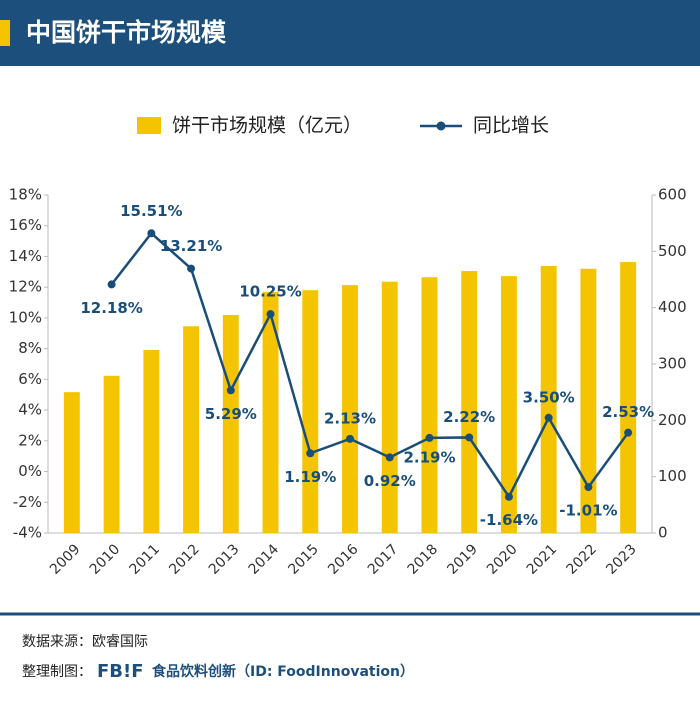  Describe the element at coordinates (267, 126) in the screenshot. I see `legend-label: 饼干市场规模（亿元）` at that location.